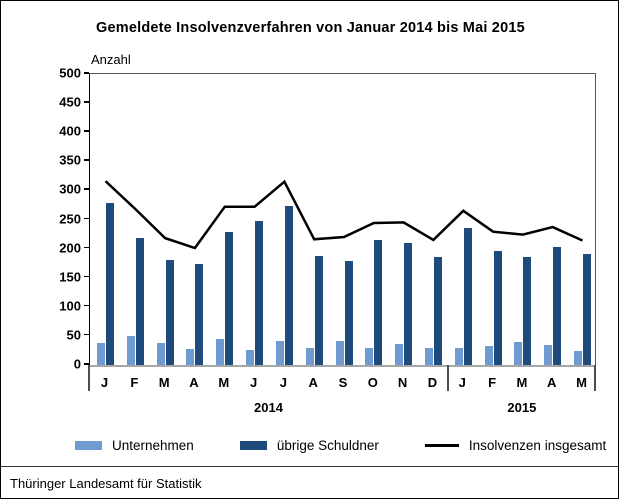  What do you see at coordinates (77, 364) in the screenshot?
I see `y-tick-label-0: 0` at bounding box center [77, 364].